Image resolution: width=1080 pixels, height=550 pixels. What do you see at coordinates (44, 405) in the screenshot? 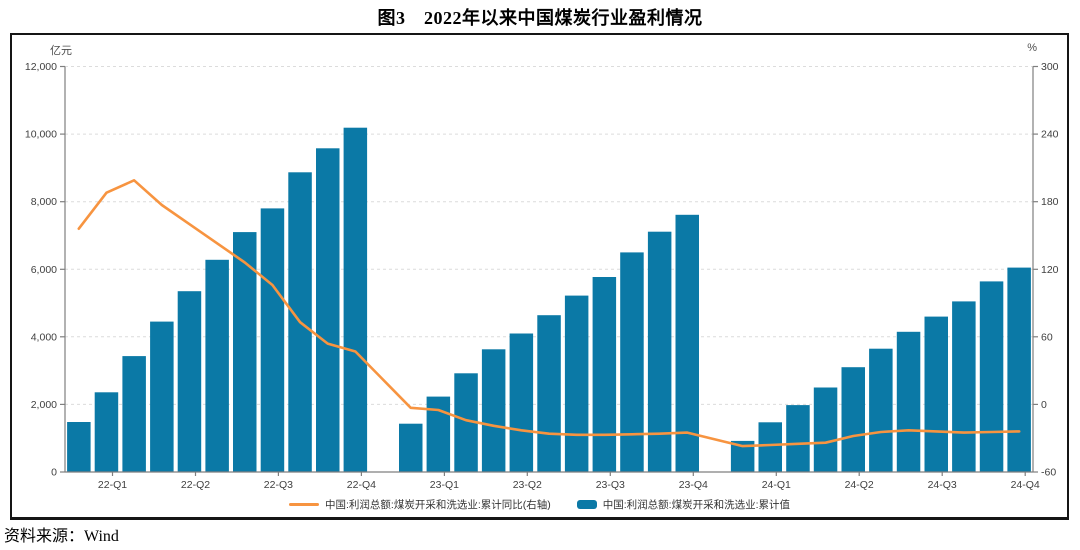
I see `left-axis-tick-label: 2,000` at bounding box center [44, 405].